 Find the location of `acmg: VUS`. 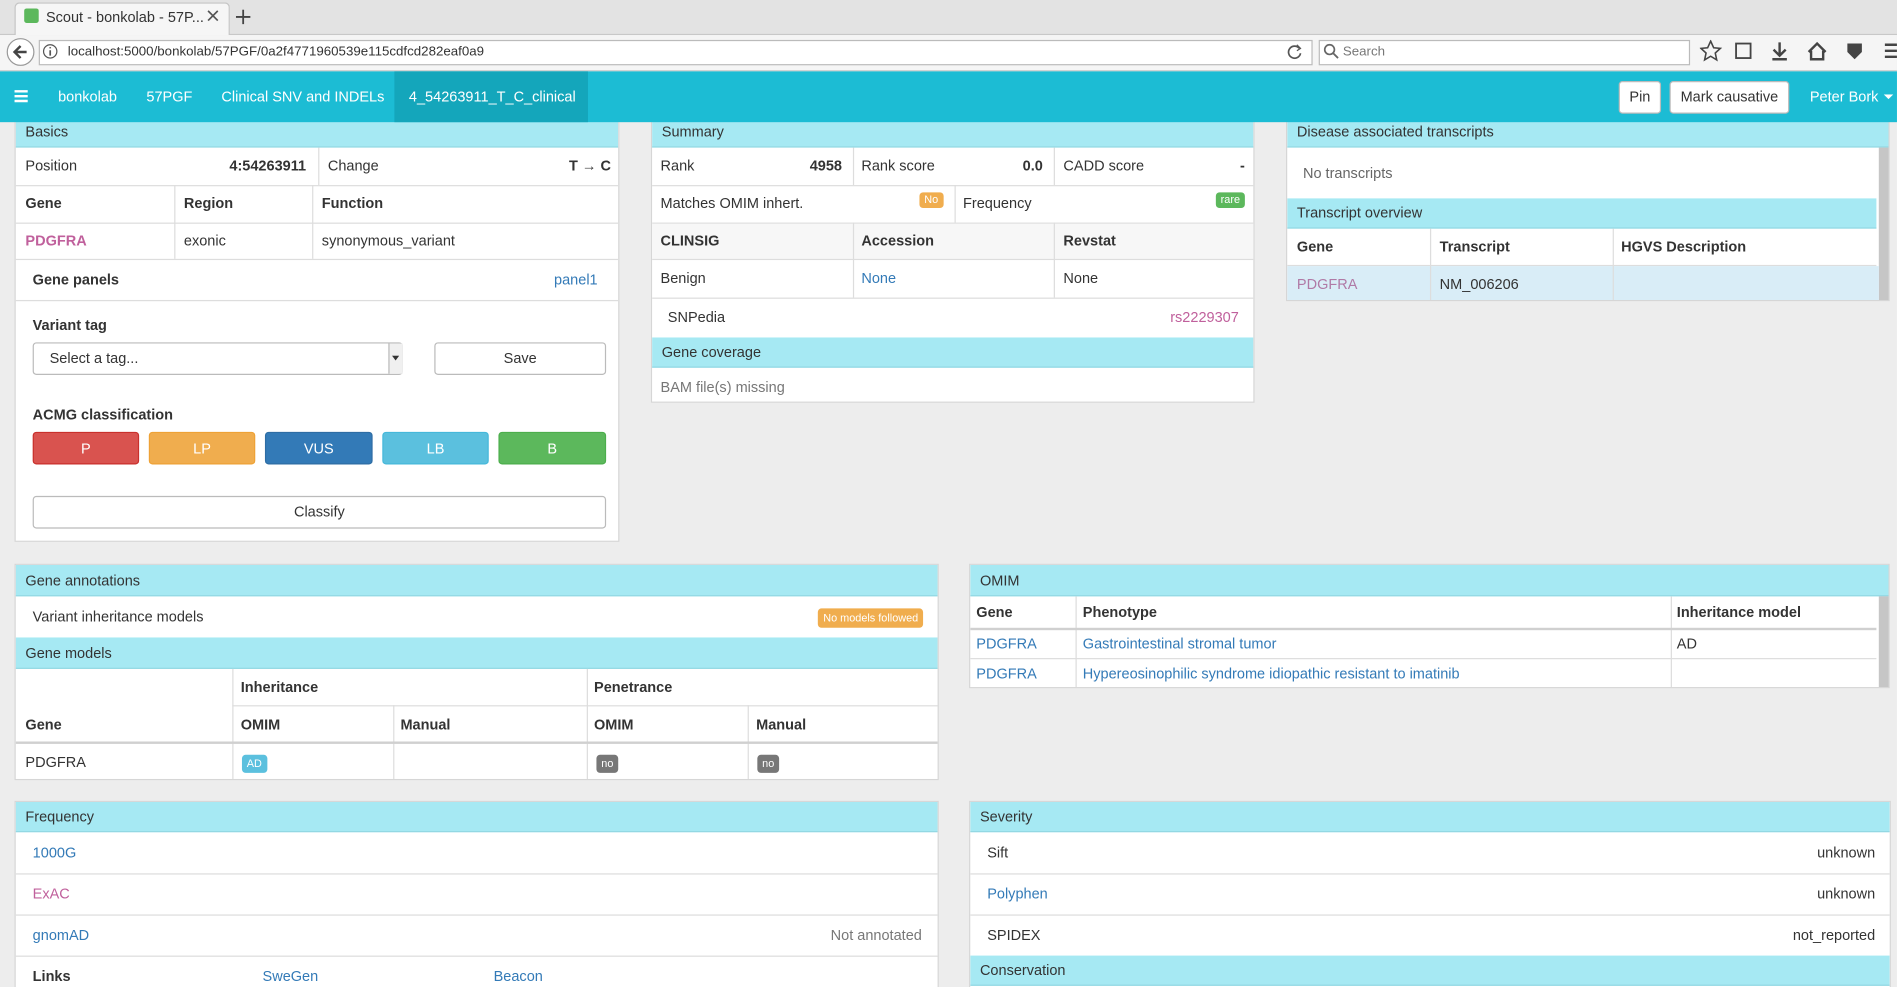

acmg: VUS is located at coordinates (318, 448).